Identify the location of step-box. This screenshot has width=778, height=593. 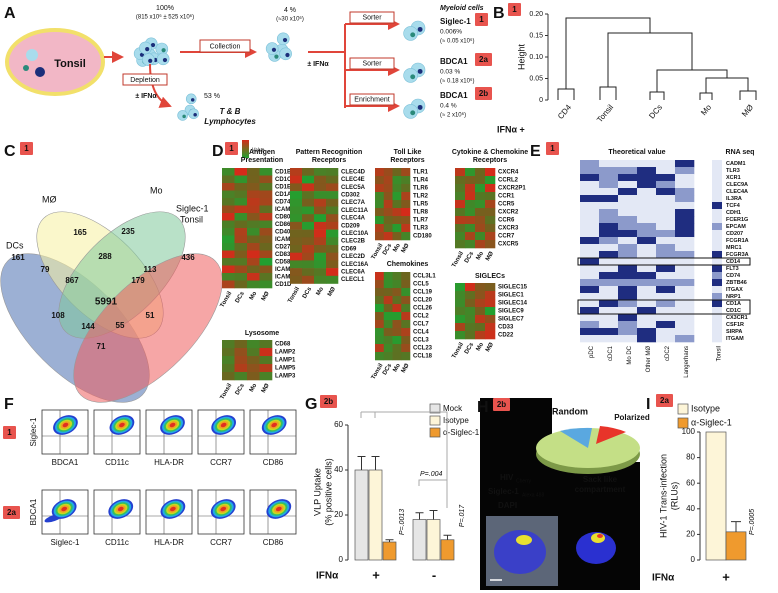
(372, 99).